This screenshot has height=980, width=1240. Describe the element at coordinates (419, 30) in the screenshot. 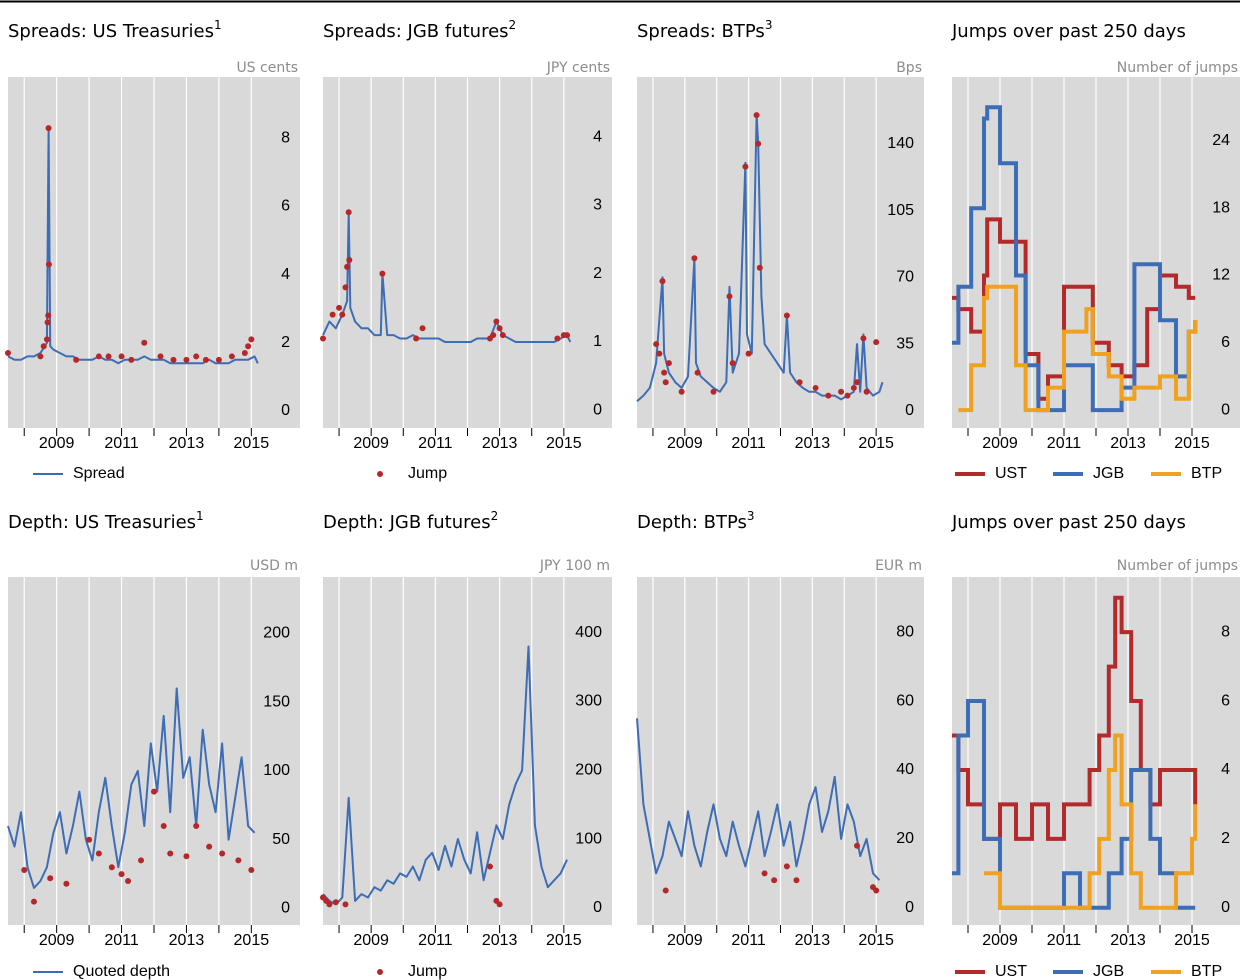

I see `chart-title: Spreads: JGB futures2` at that location.